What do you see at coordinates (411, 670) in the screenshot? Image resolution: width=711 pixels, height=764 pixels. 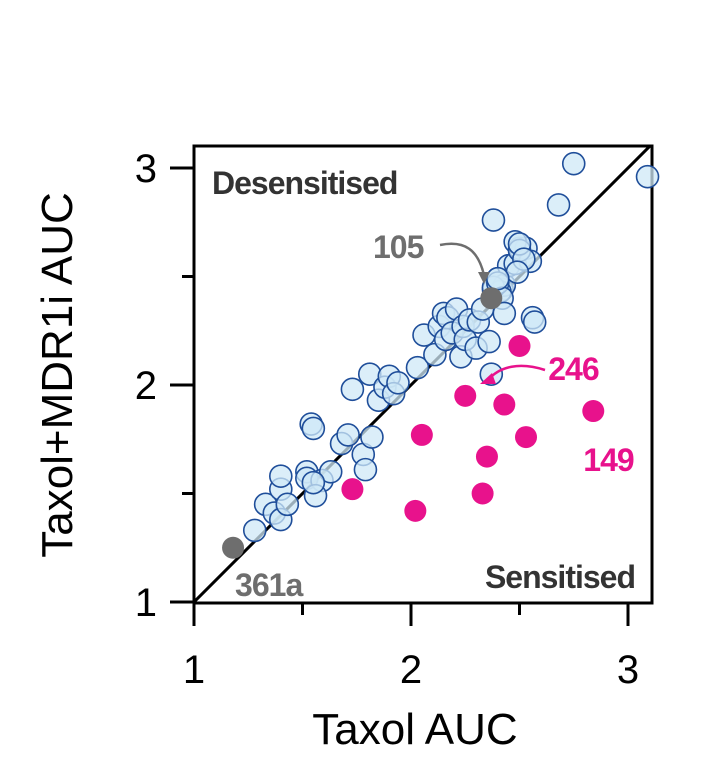 I see `x-tick-label: 2` at bounding box center [411, 670].